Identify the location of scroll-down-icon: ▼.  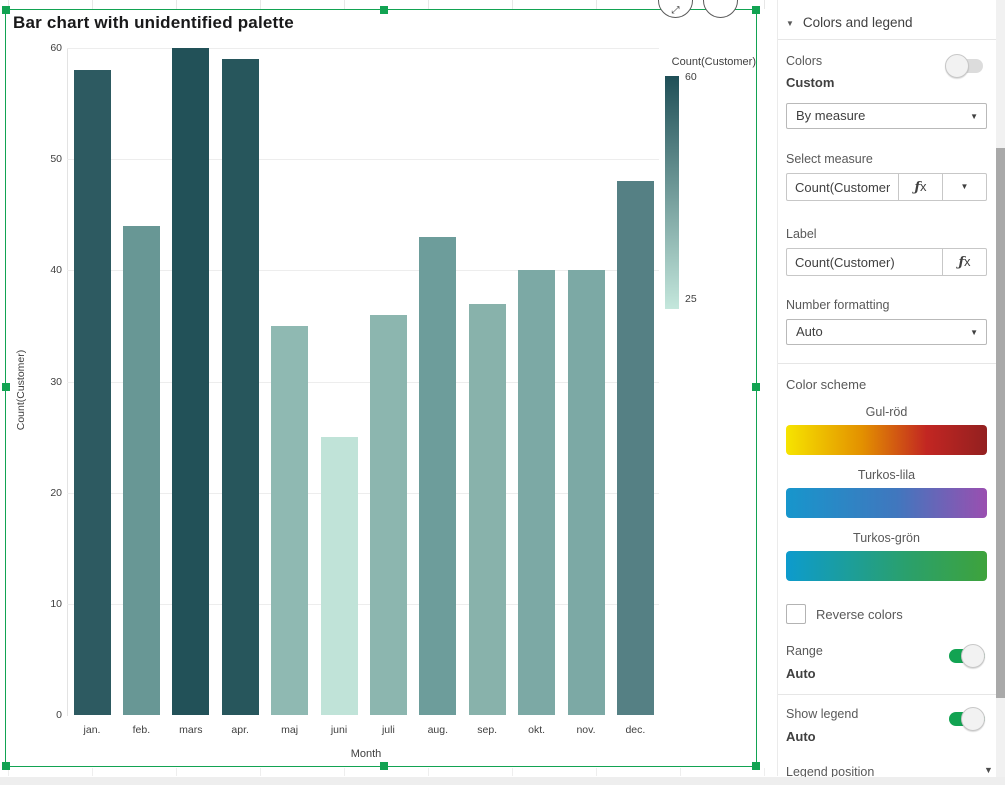
(988, 770).